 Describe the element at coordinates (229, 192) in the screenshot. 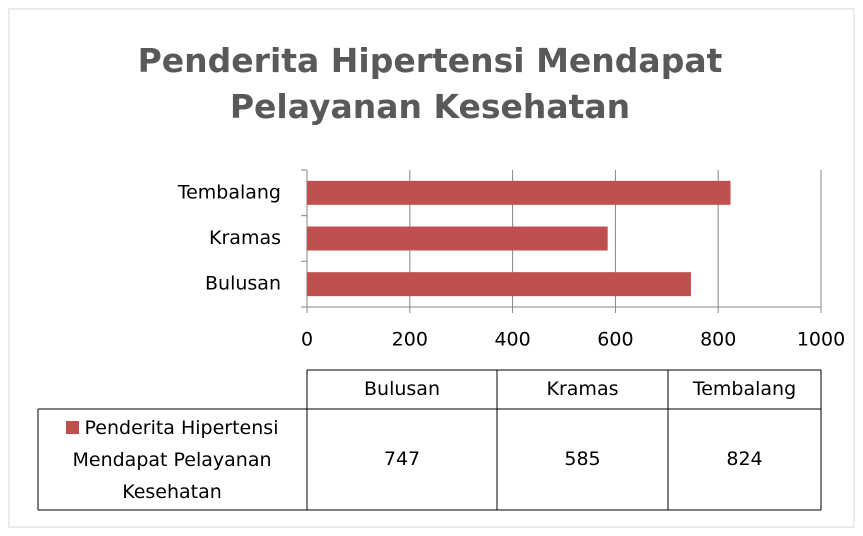

I see `y-tick-label: Tembalang` at that location.